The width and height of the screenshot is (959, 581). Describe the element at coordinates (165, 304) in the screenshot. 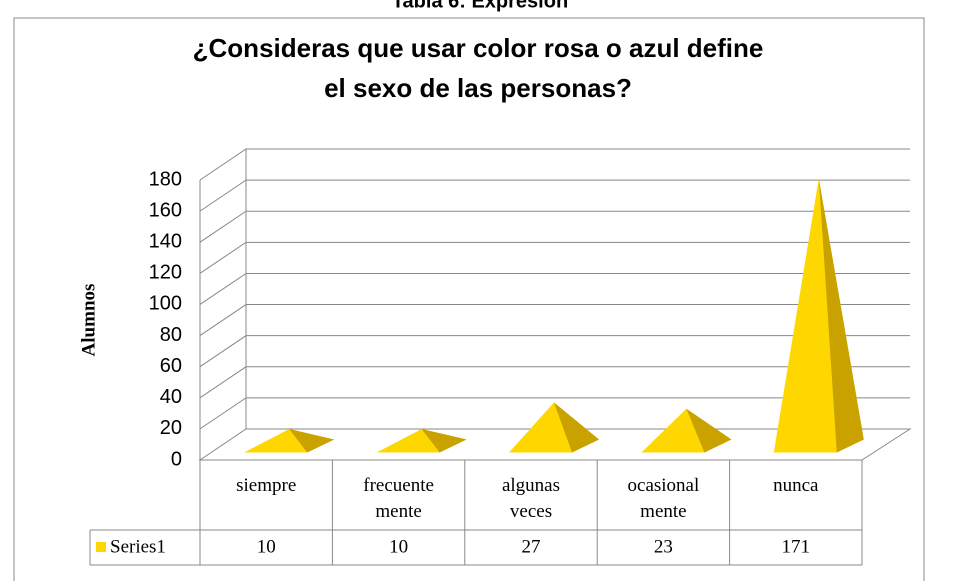

I see `y-tick-label: 100` at that location.